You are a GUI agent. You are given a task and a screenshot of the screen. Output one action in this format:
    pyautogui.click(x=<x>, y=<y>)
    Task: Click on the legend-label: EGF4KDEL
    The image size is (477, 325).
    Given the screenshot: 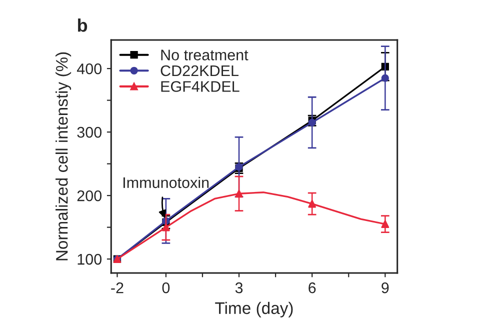 What is the action you would take?
    pyautogui.click(x=200, y=86)
    